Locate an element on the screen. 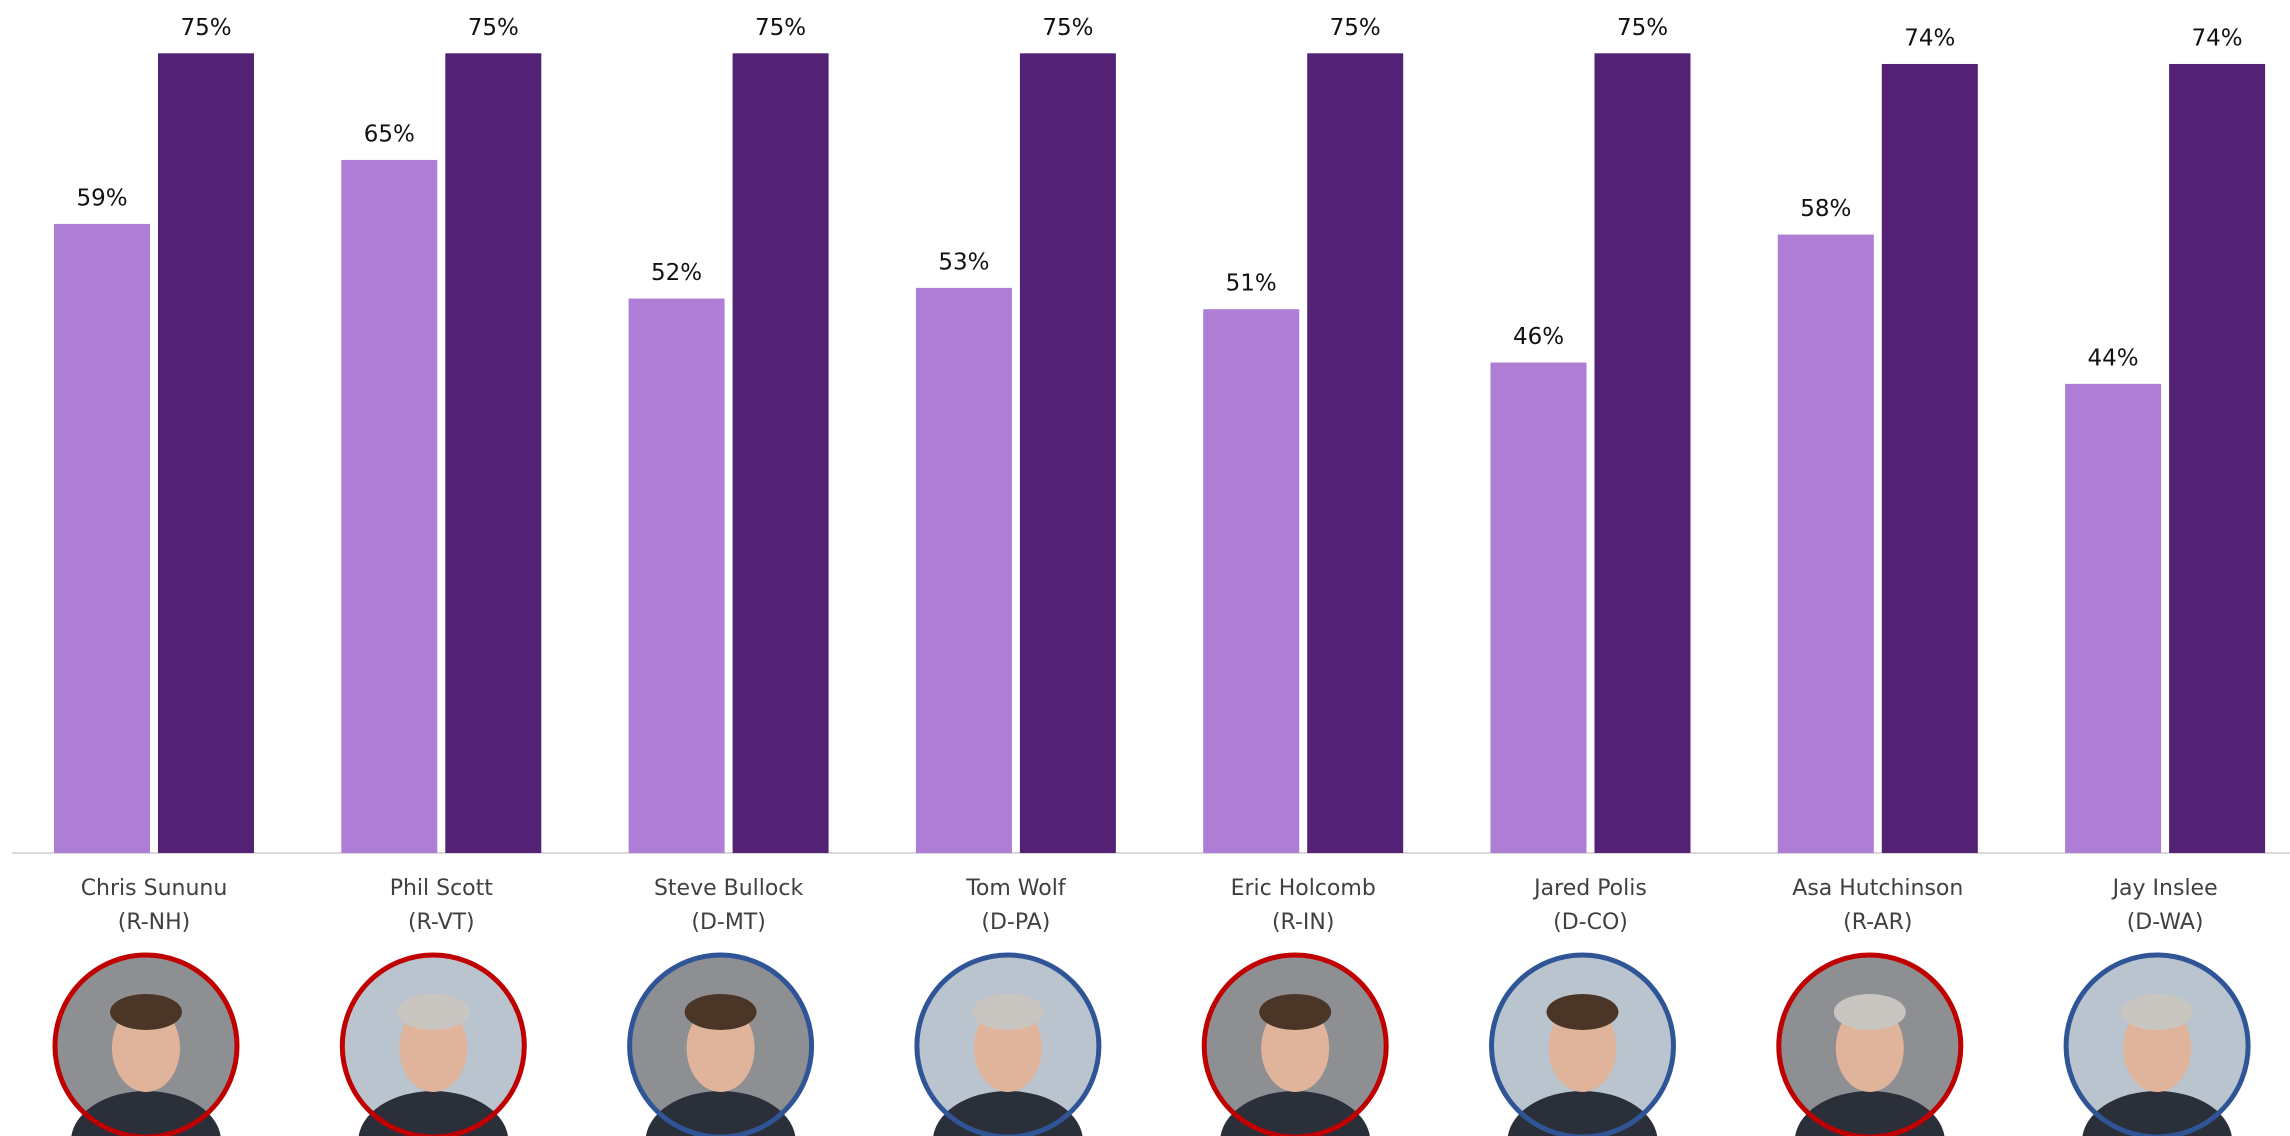 This screenshot has width=2290, height=1136. x-tick-label: Steve Bullock is located at coordinates (728, 888).